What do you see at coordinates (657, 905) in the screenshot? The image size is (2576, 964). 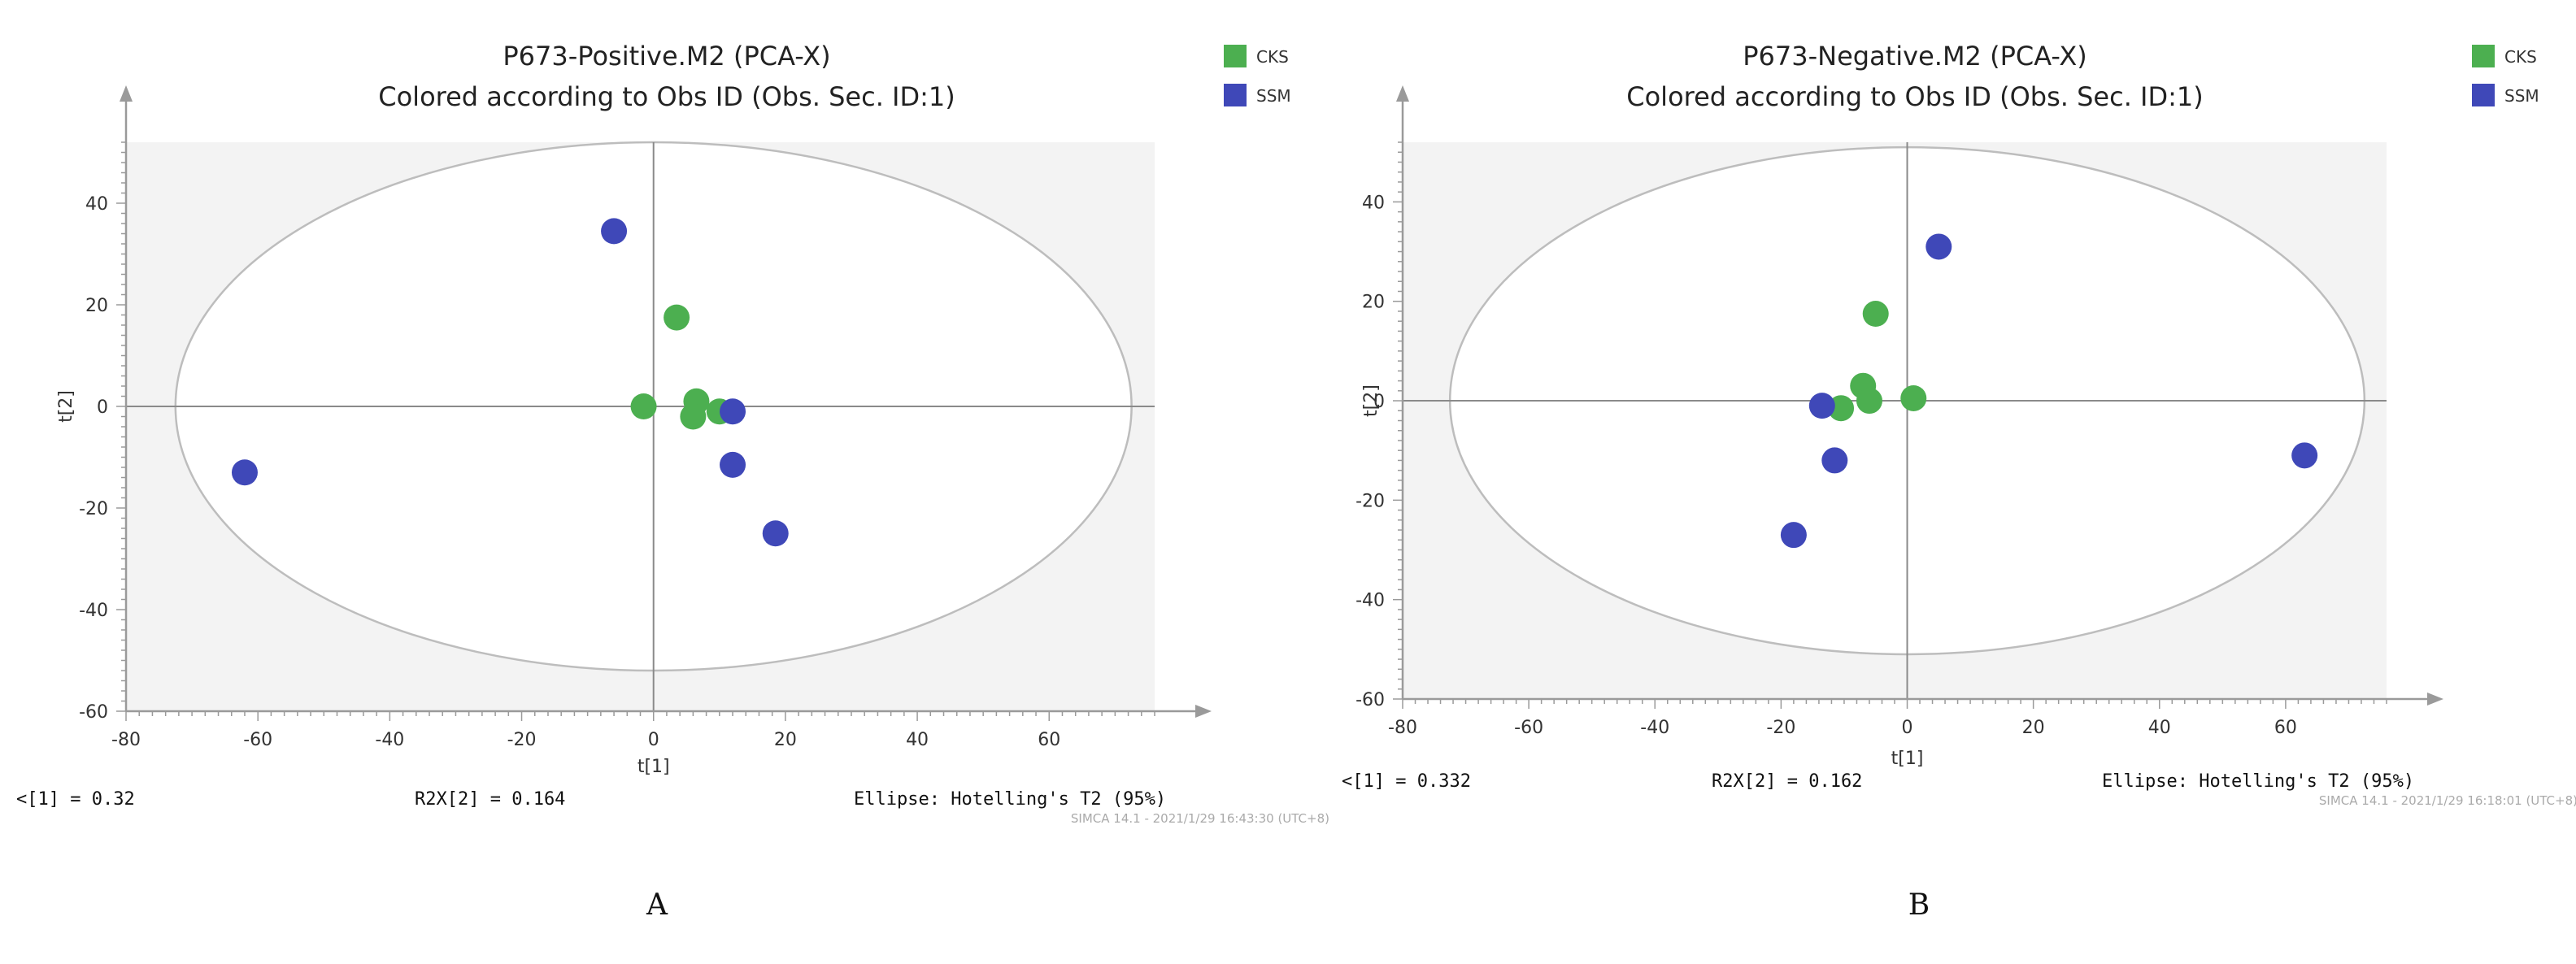 I see `panel-label: A` at bounding box center [657, 905].